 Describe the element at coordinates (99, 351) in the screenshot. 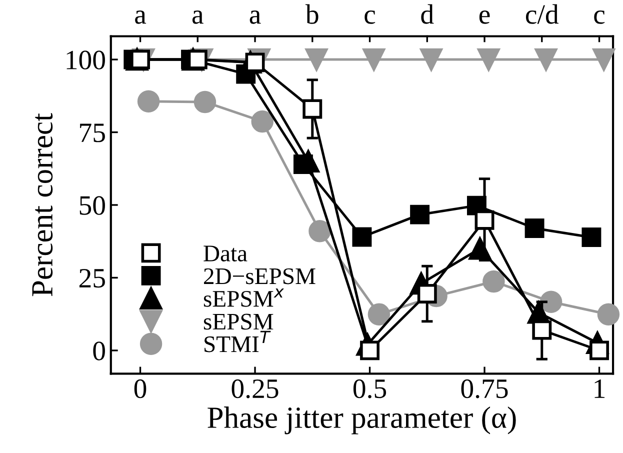

I see `y-tick-label: 0` at that location.